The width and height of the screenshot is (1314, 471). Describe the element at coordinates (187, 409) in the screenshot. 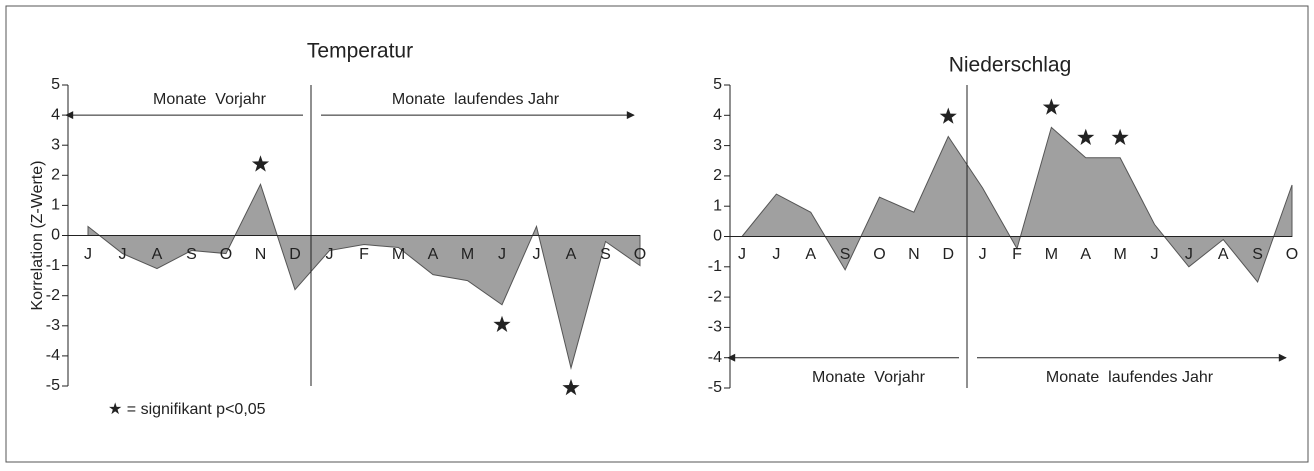

I see `legend: ★ = signifikant p<0,05` at that location.